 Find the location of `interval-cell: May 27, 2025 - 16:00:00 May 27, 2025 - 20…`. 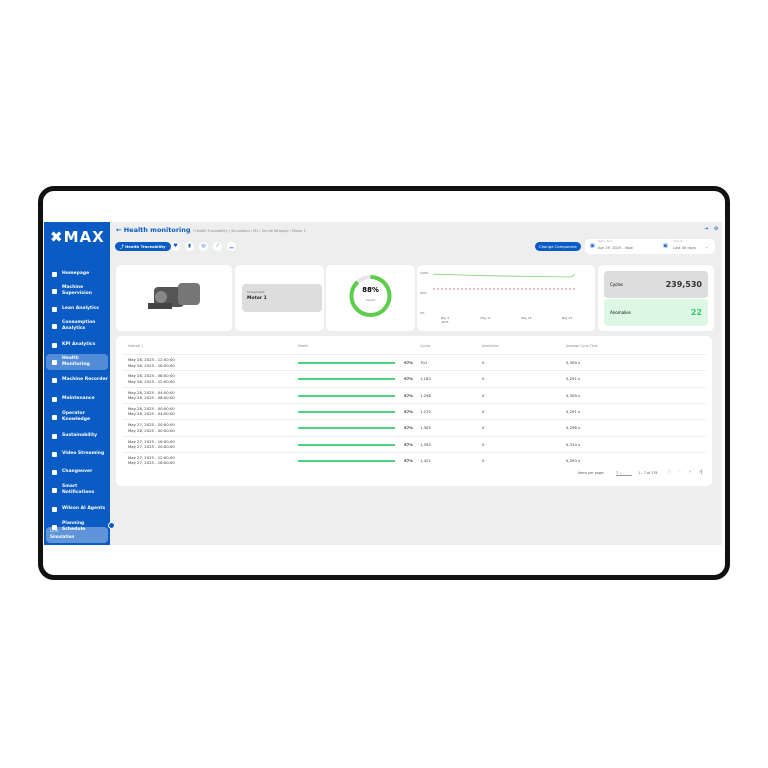

interval-cell: May 27, 2025 - 16:00:00 May 27, 2025 - 20… is located at coordinates (151, 444).